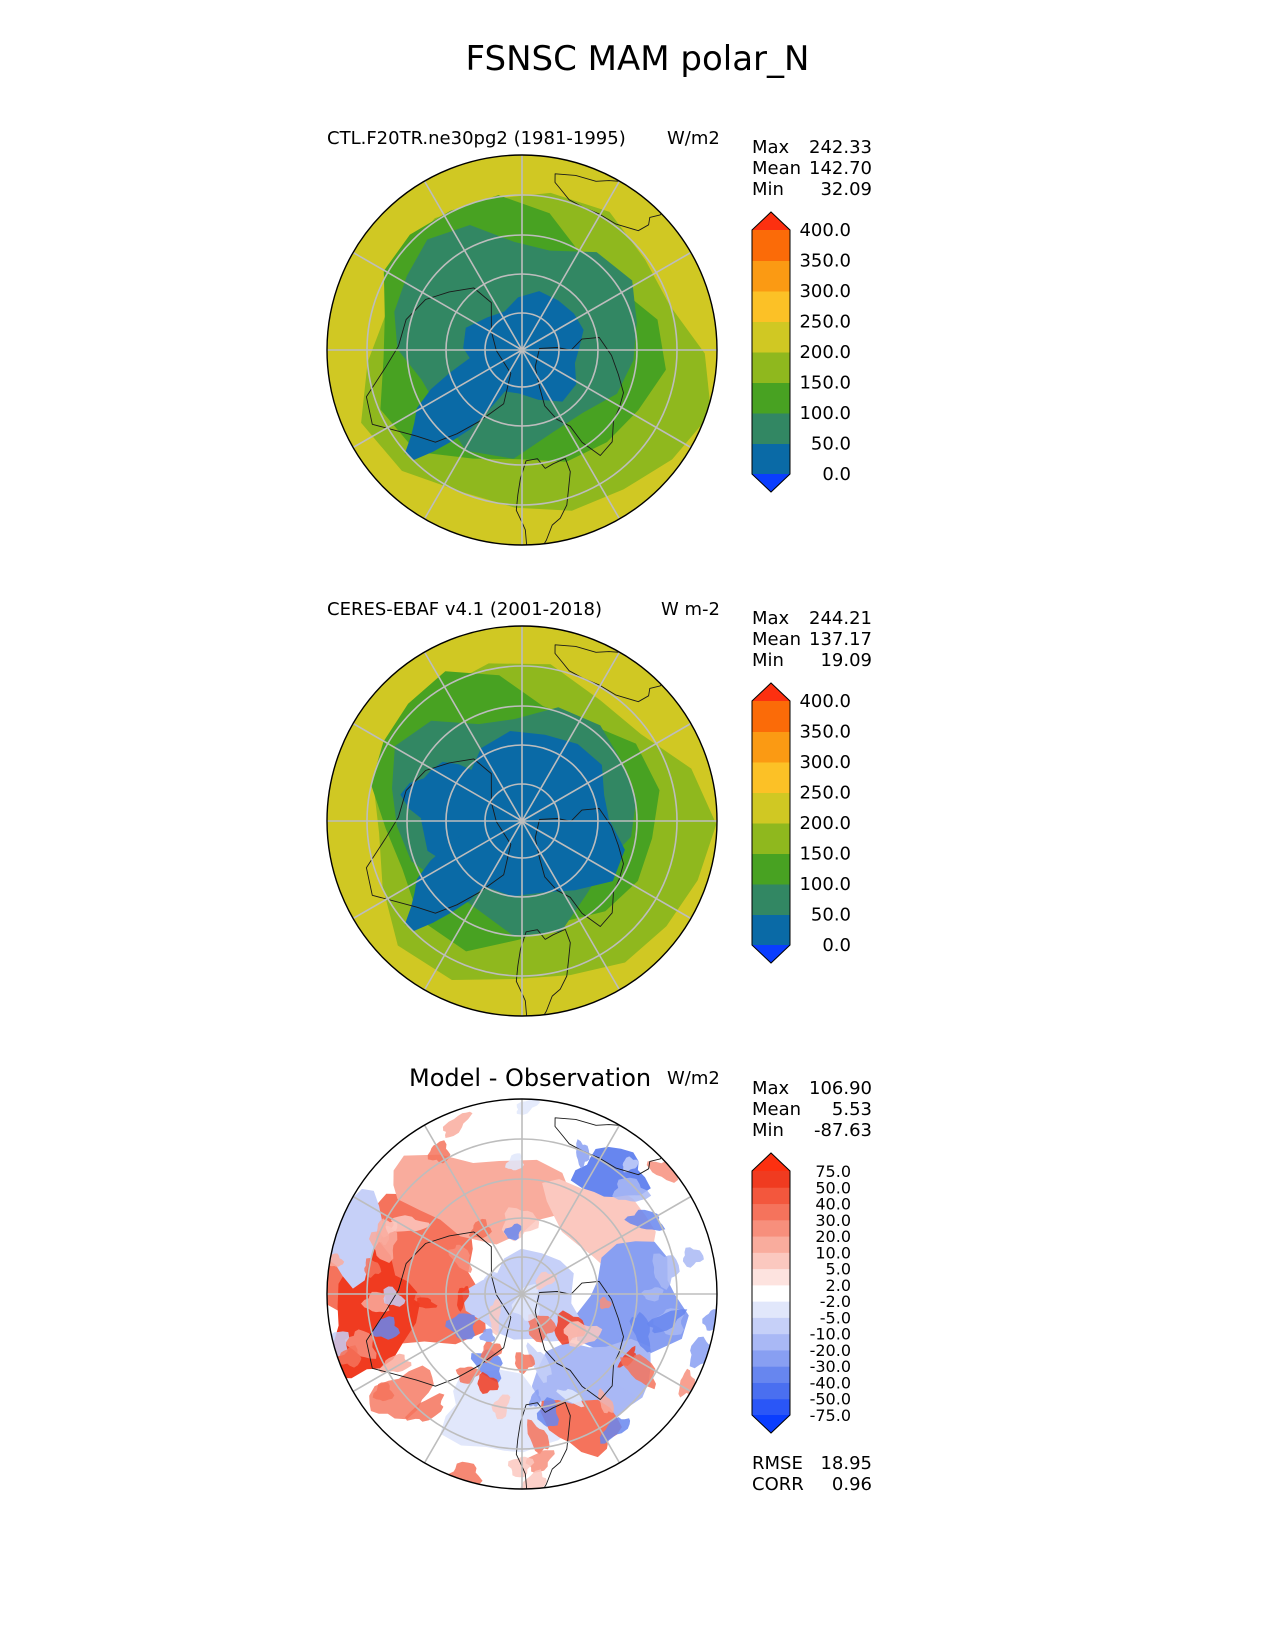  Describe the element at coordinates (838, 1285) in the screenshot. I see `colorbar-tick-label: 2.0` at that location.